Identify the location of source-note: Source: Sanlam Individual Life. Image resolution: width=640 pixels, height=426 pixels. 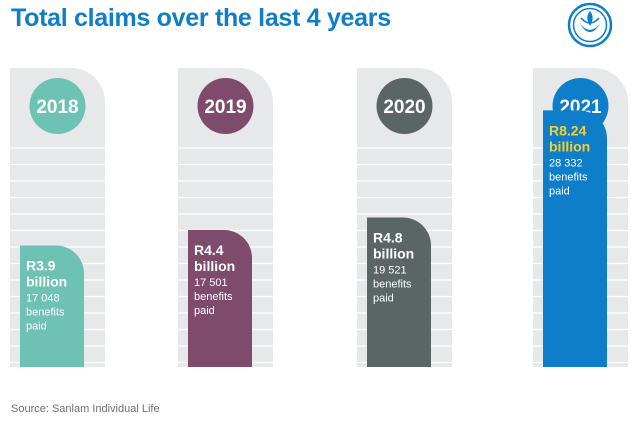
(85, 409).